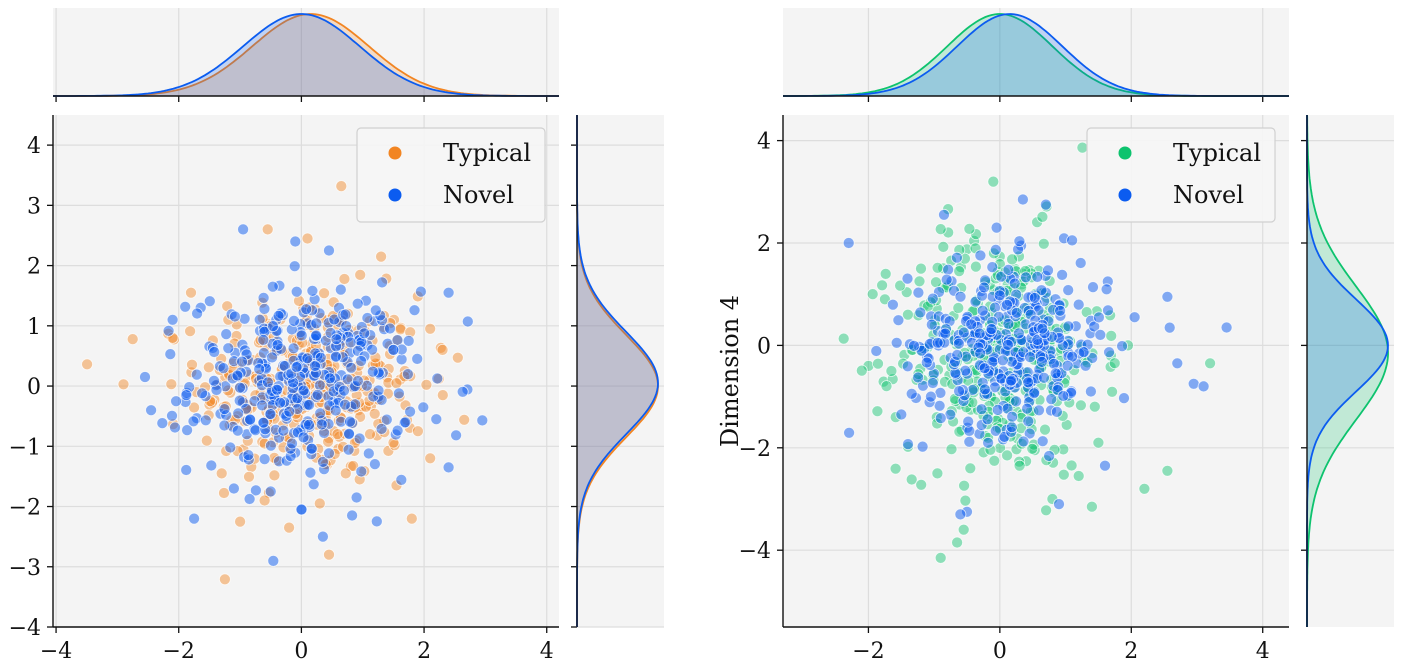  What do you see at coordinates (1208, 195) in the screenshot?
I see `legend-label-novel: Novel` at bounding box center [1208, 195].